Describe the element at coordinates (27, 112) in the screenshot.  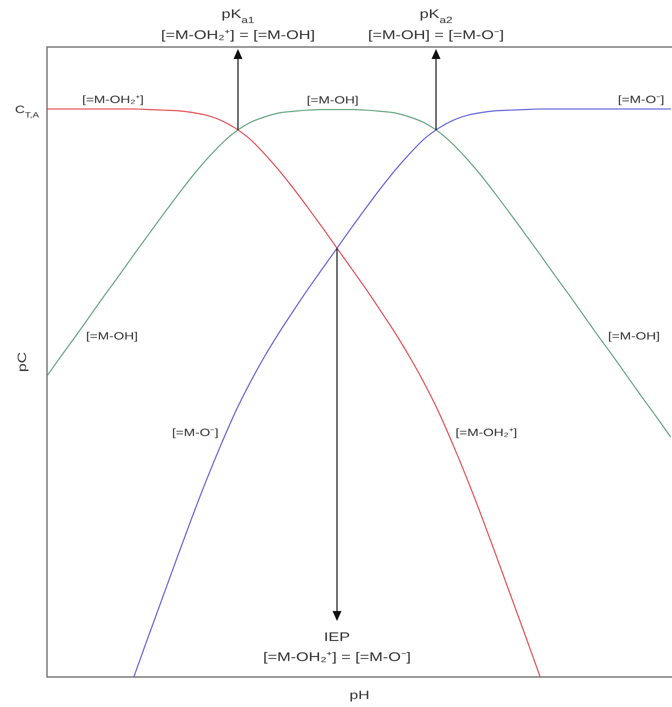
I see `text: C$_{T,A}$` at that location.